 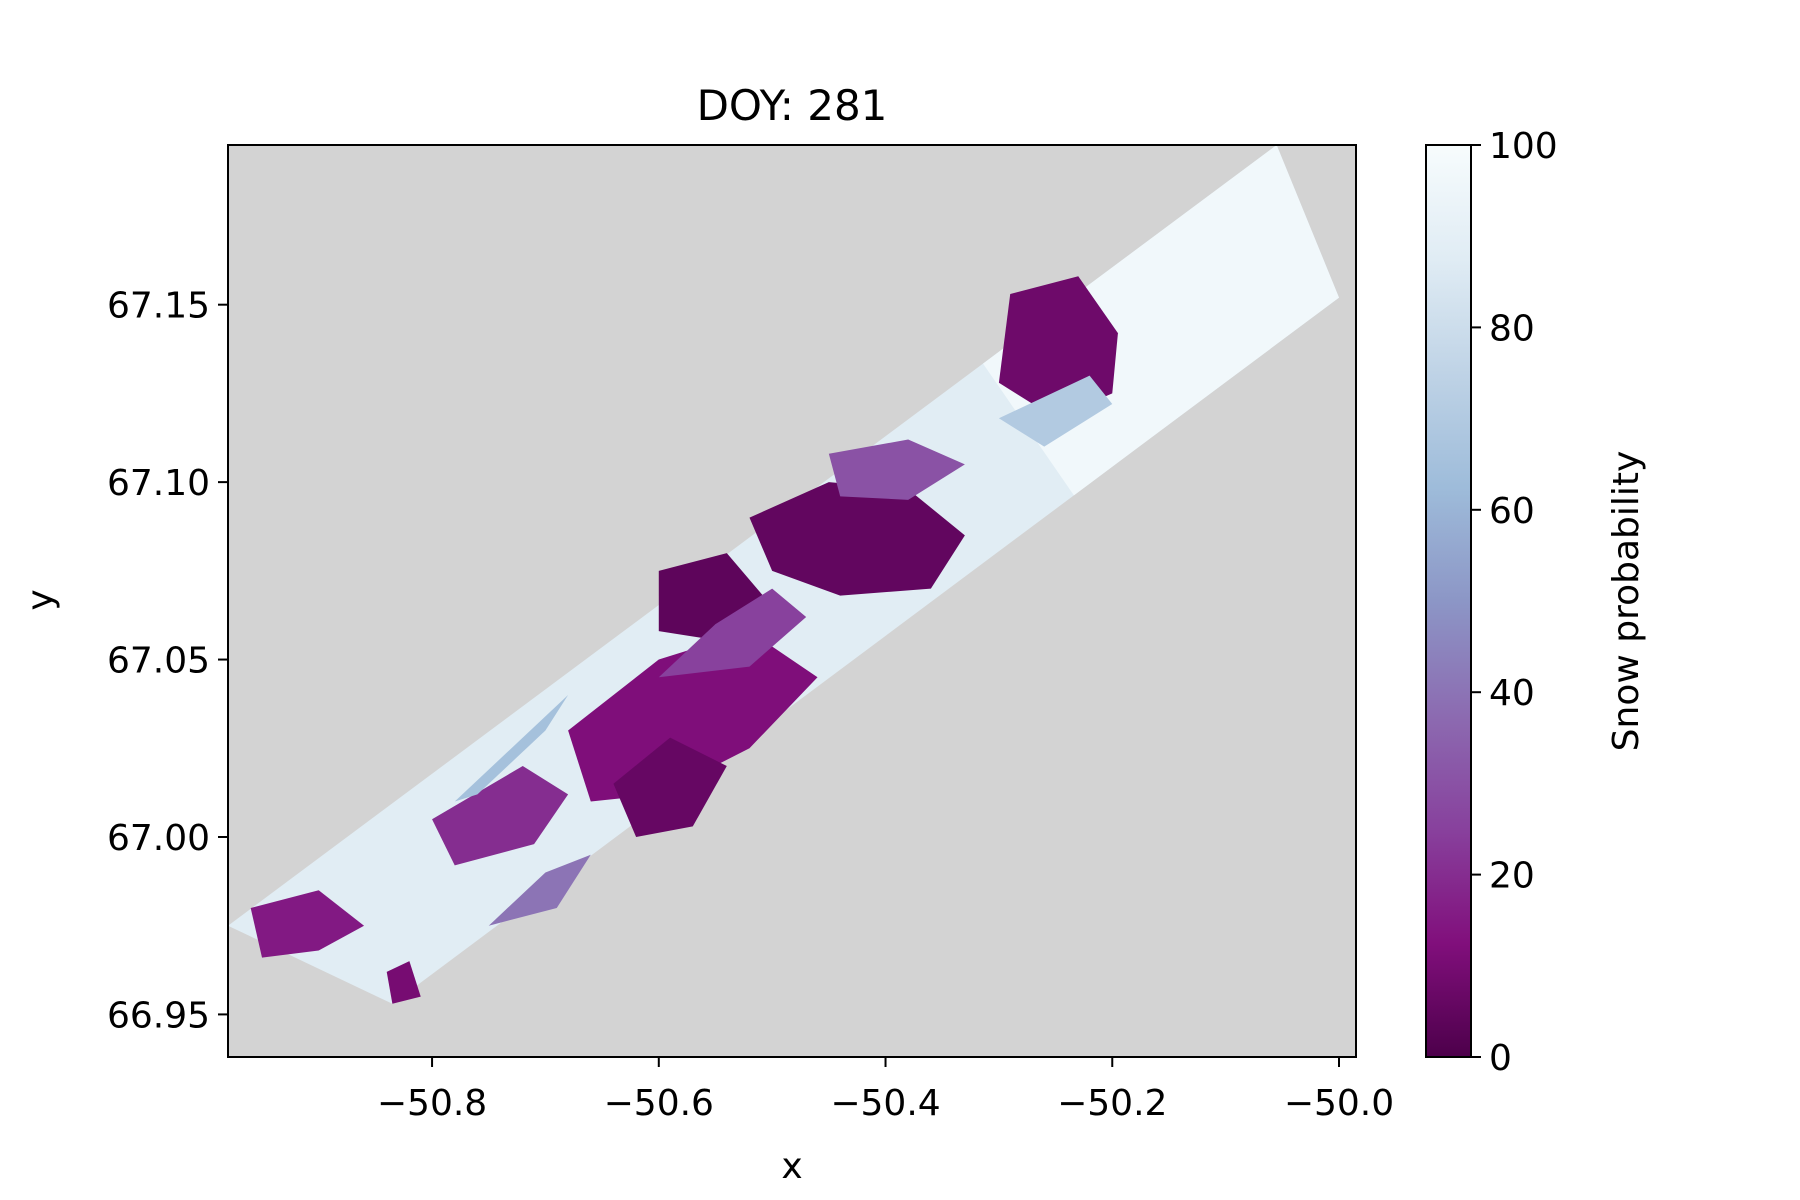 I want to click on x-axis: −50.8 −50.6 −50.4 −50.2 −50.0, so click(x=885, y=1090).